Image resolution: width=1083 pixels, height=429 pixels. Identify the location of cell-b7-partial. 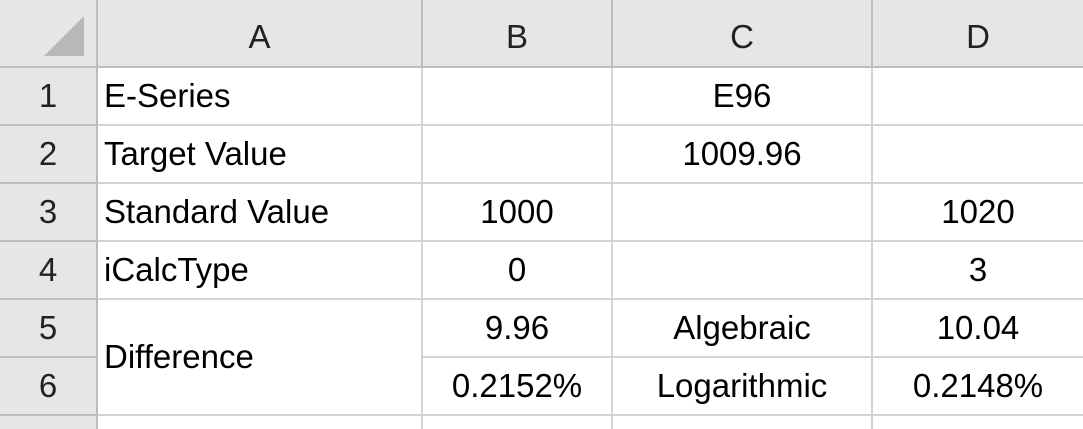
(518, 422).